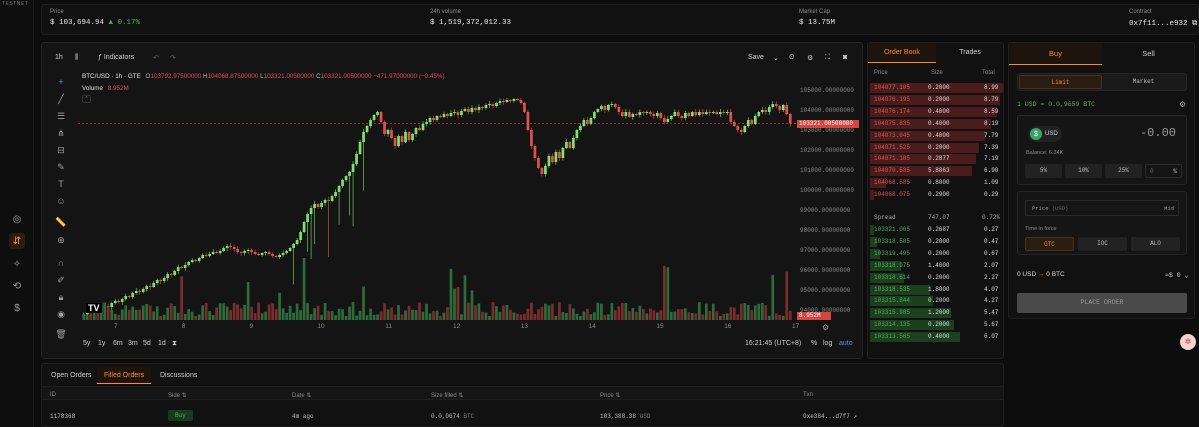 This screenshot has width=1199, height=427. I want to click on tab-filled-orders: Filled Orders, so click(124, 375).